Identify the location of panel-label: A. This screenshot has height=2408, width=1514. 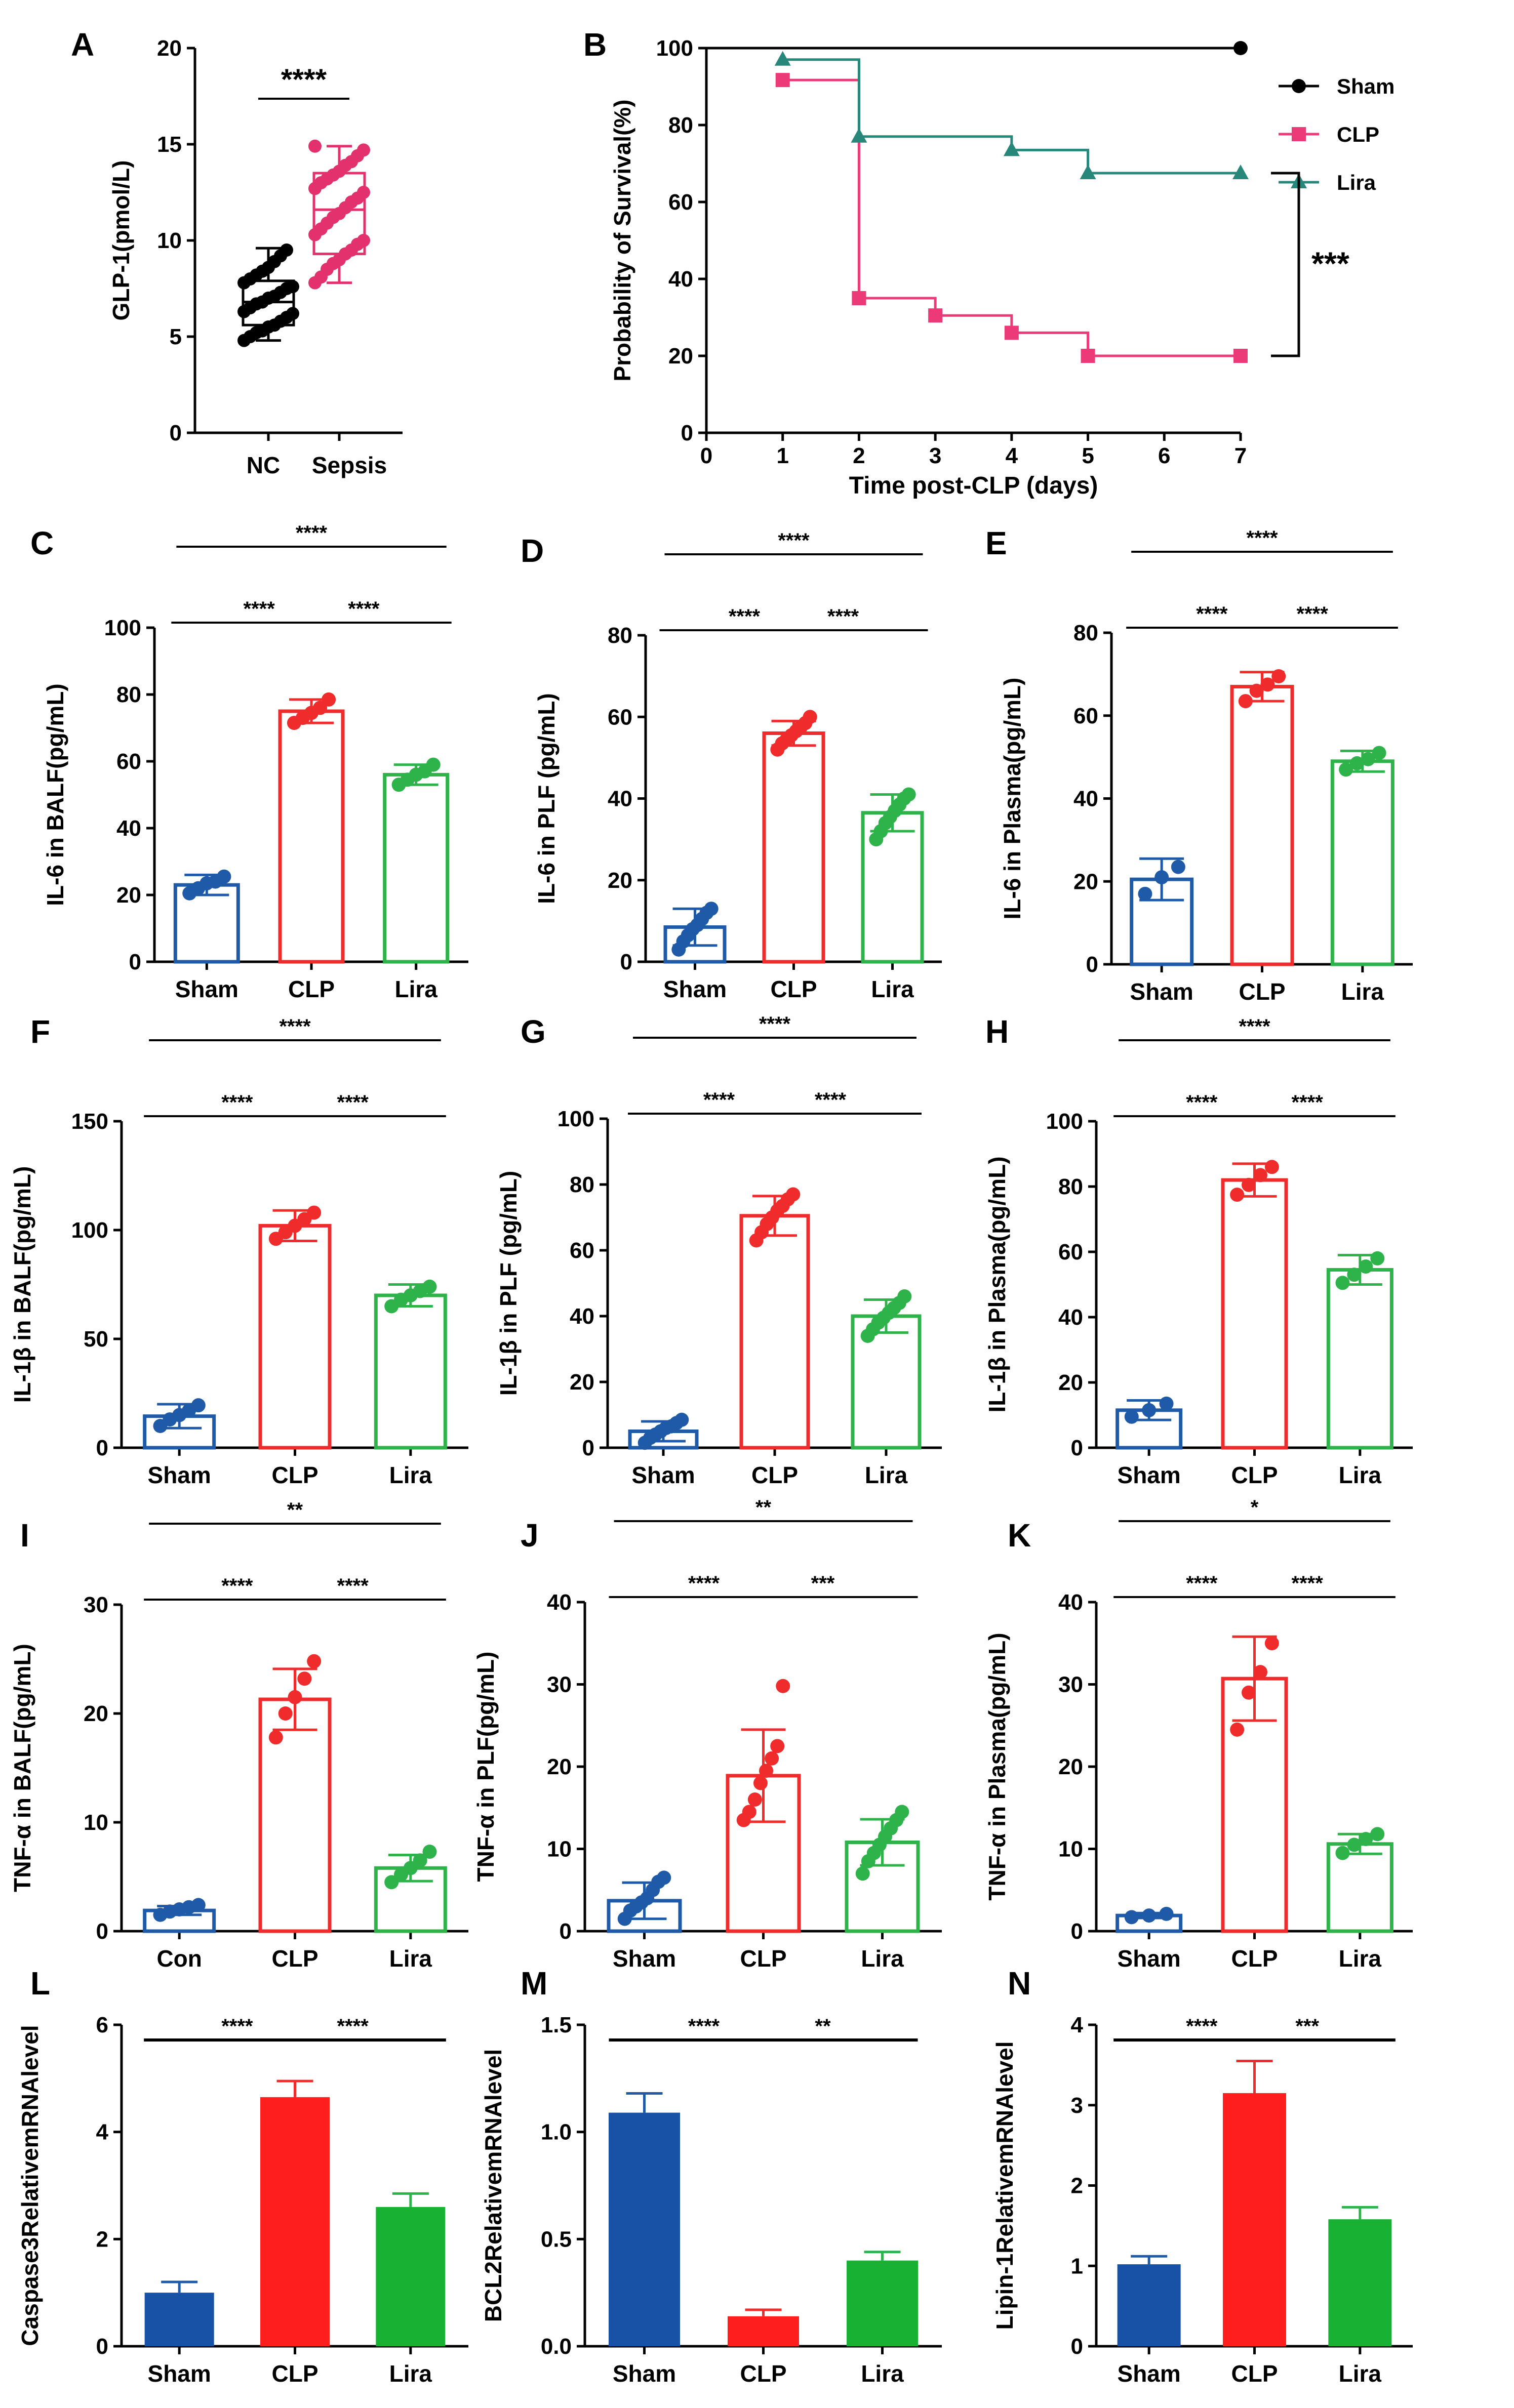
(82, 45).